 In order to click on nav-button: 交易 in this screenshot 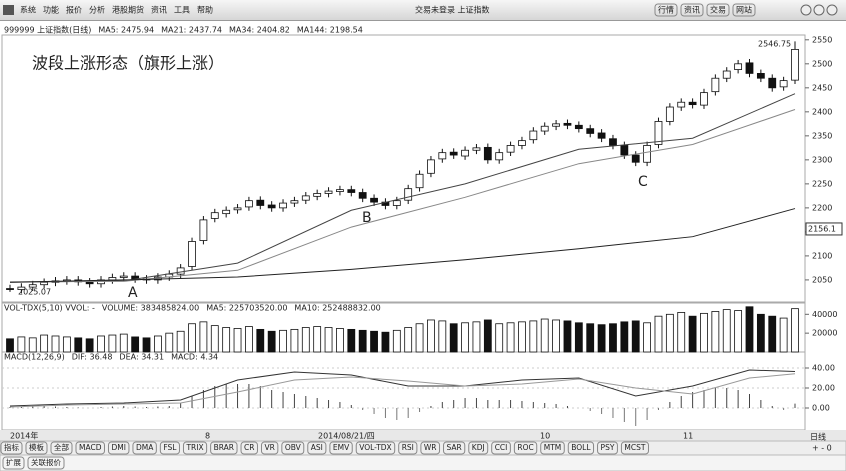, I will do `click(718, 10)`.